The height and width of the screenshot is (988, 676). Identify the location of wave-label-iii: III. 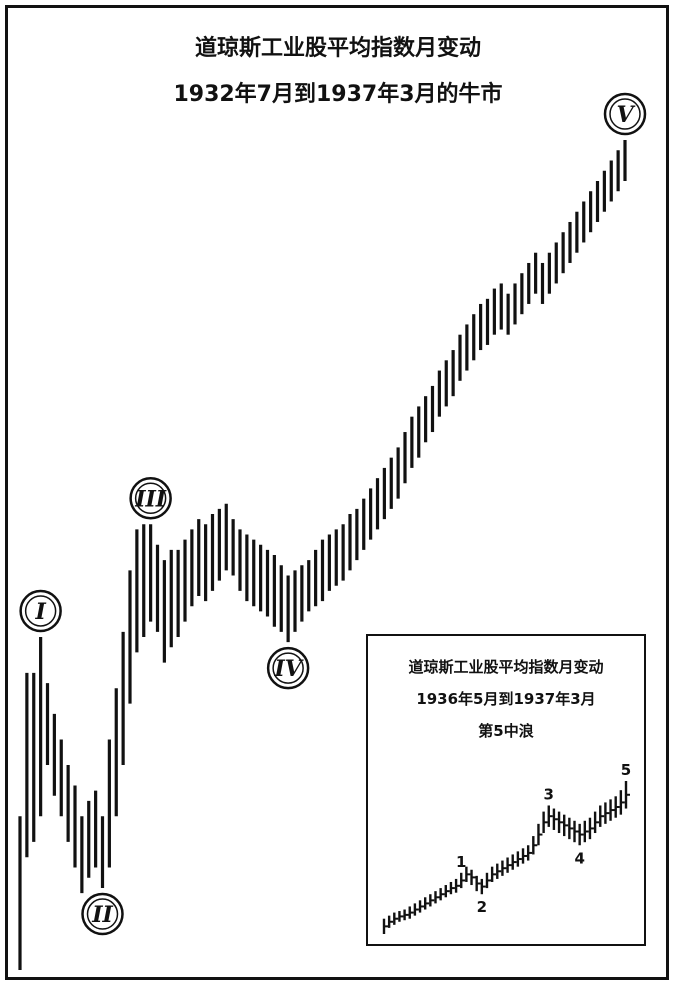
(150, 498).